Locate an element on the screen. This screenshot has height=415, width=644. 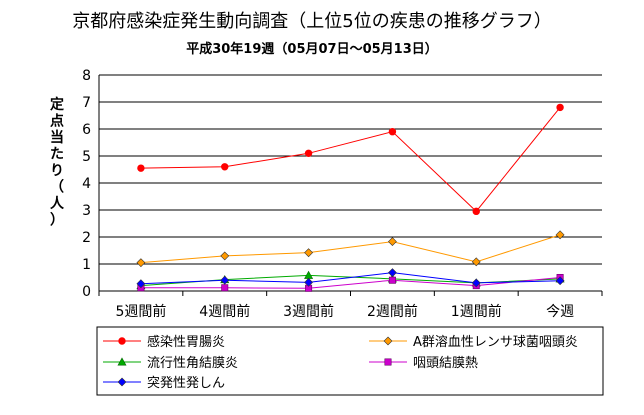
y-tick-label: 3 is located at coordinates (86, 211).